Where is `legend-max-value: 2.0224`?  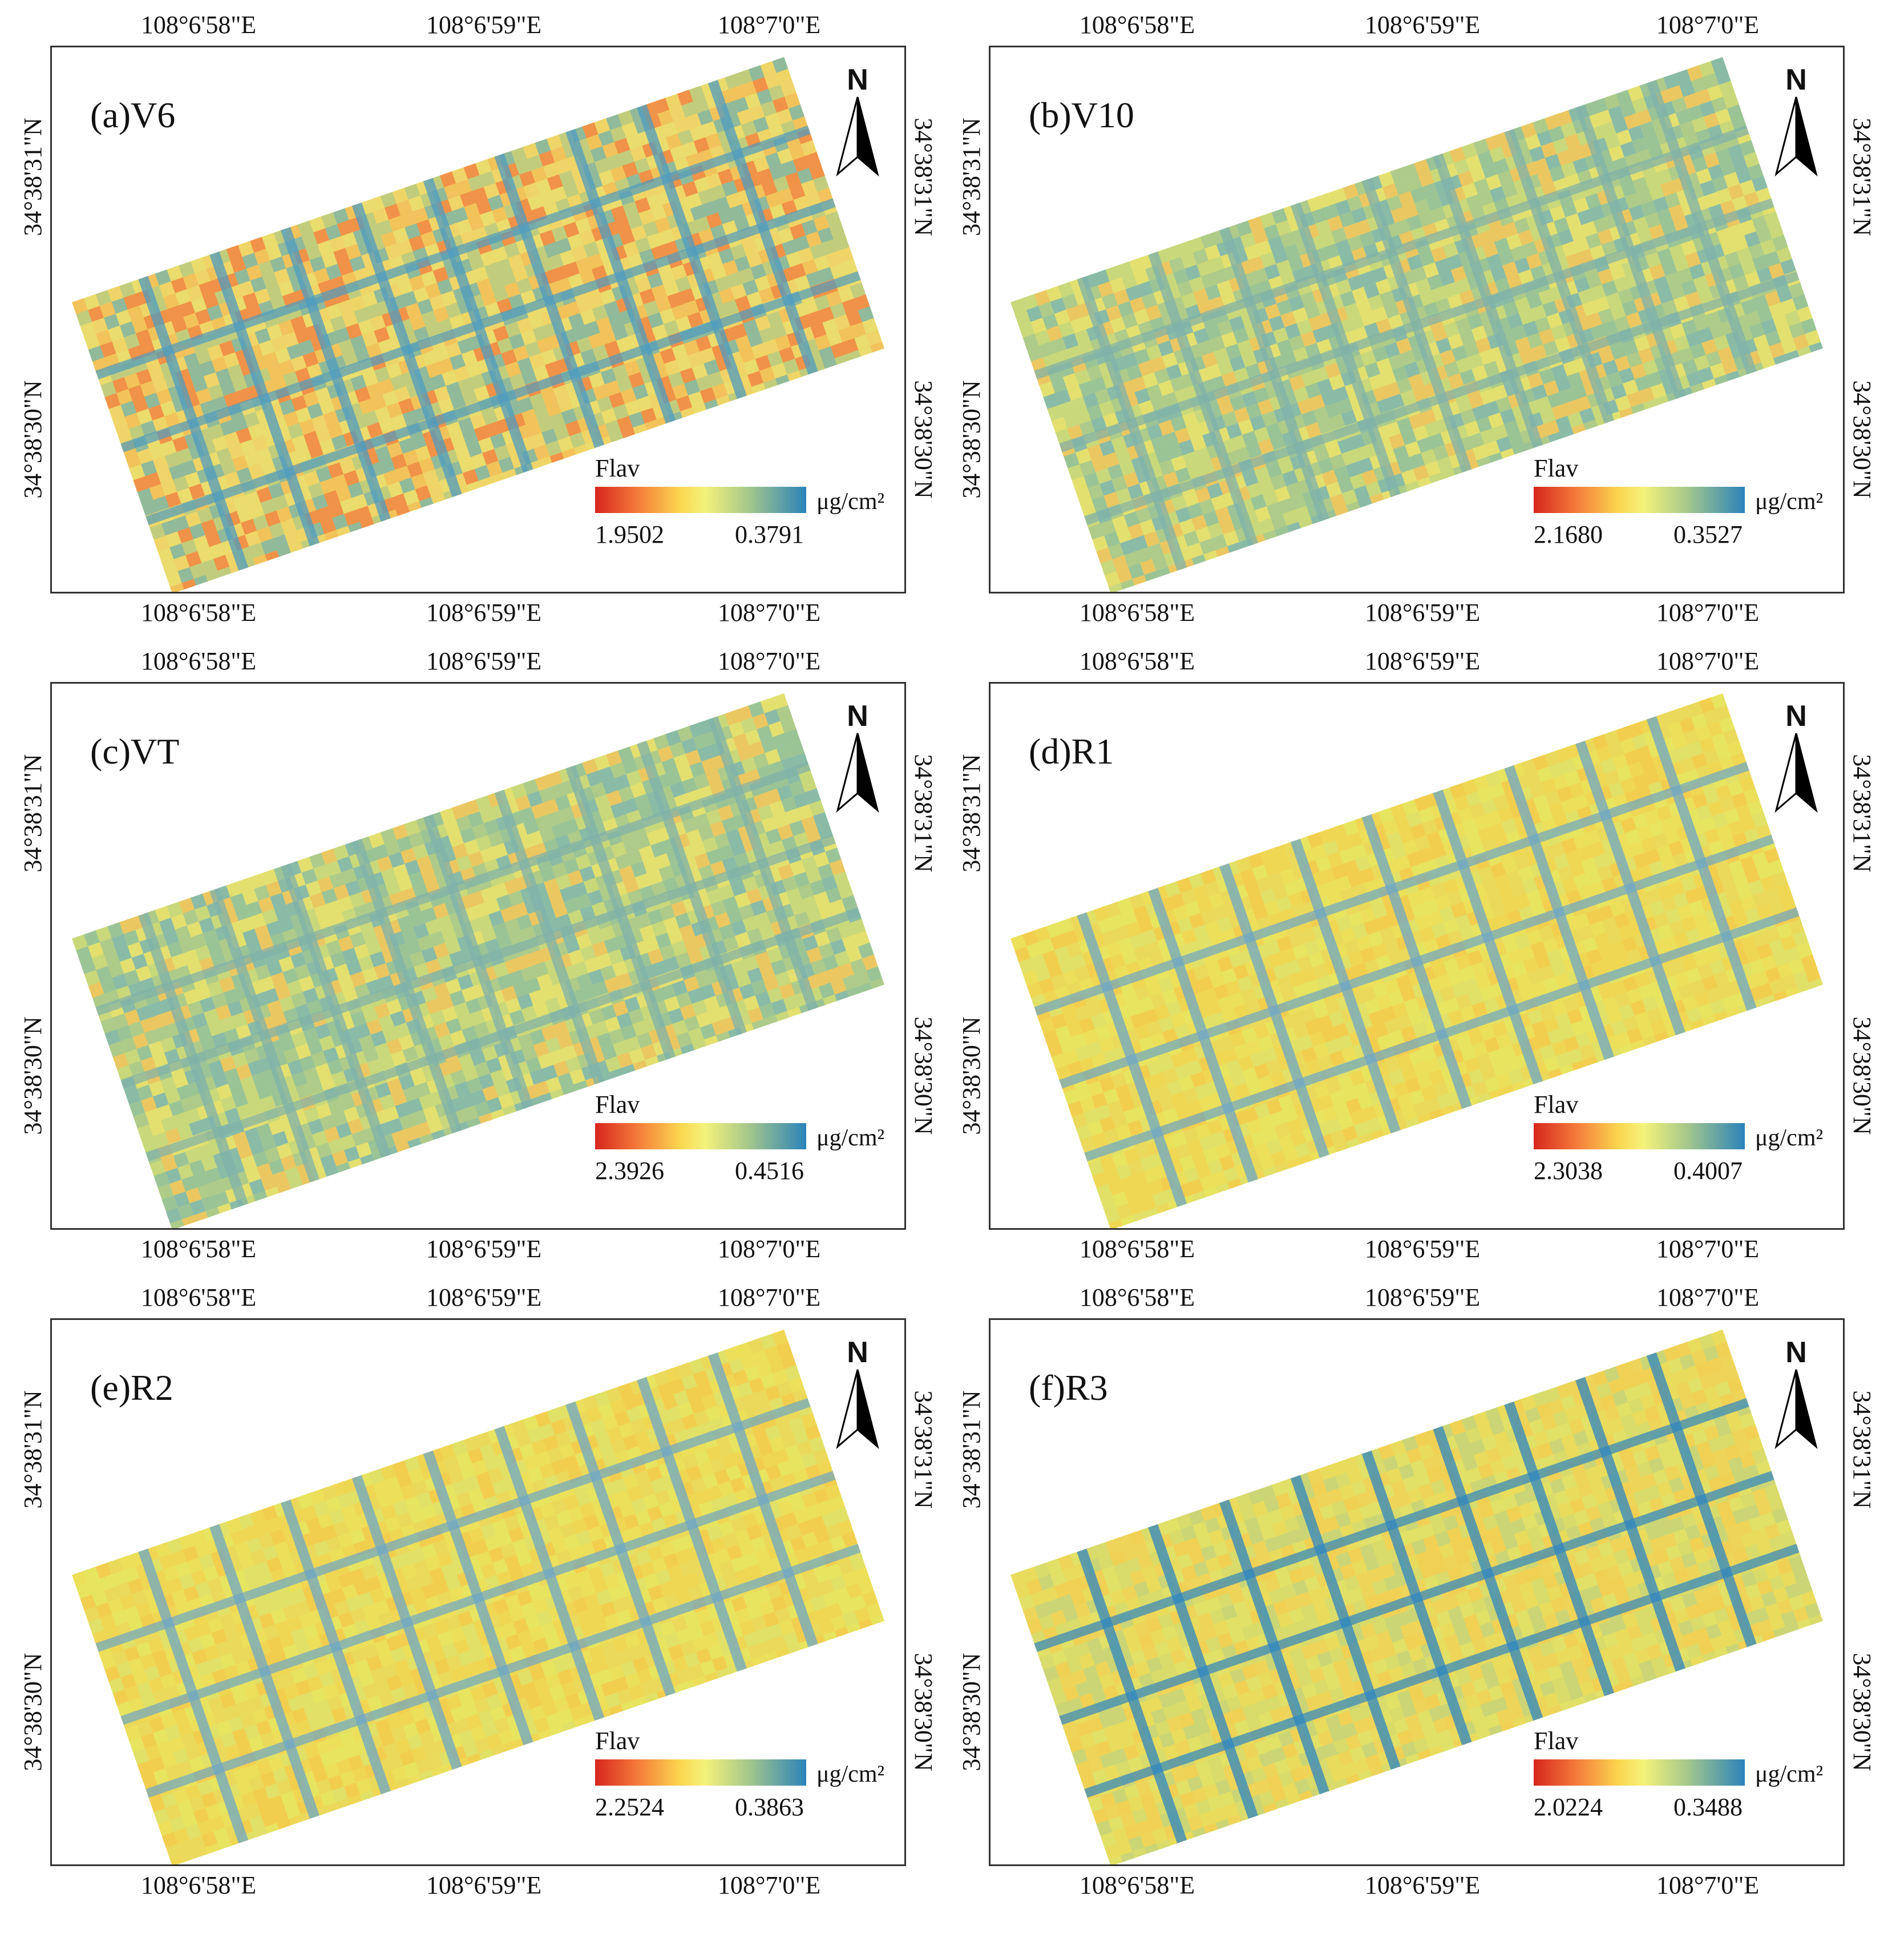
legend-max-value: 2.0224 is located at coordinates (1568, 1807).